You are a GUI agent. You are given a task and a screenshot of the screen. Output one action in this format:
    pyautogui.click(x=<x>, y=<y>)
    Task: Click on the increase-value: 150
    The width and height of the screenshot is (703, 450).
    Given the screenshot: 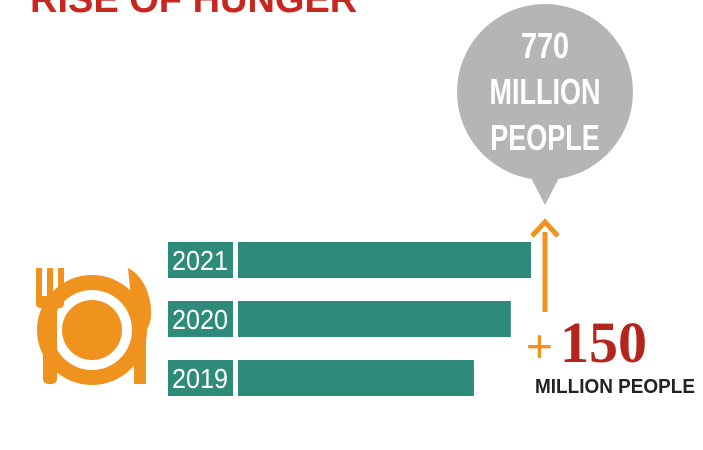 What is the action you would take?
    pyautogui.click(x=603, y=342)
    